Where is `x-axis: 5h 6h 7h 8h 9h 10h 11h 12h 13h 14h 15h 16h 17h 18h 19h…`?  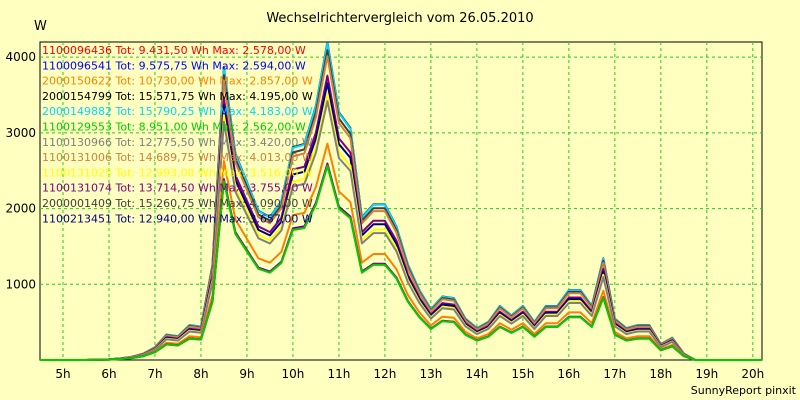 x-axis: 5h 6h 7h 8h 9h 10h 11h 12h 13h 14h 15h 16h 17h 18h 19h… is located at coordinates (409, 374).